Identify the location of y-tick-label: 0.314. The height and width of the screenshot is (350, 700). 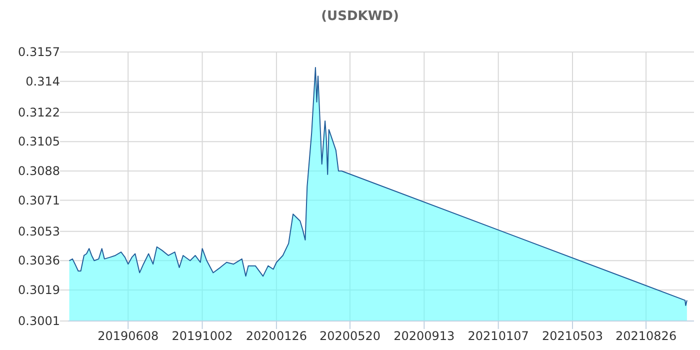
(43, 81).